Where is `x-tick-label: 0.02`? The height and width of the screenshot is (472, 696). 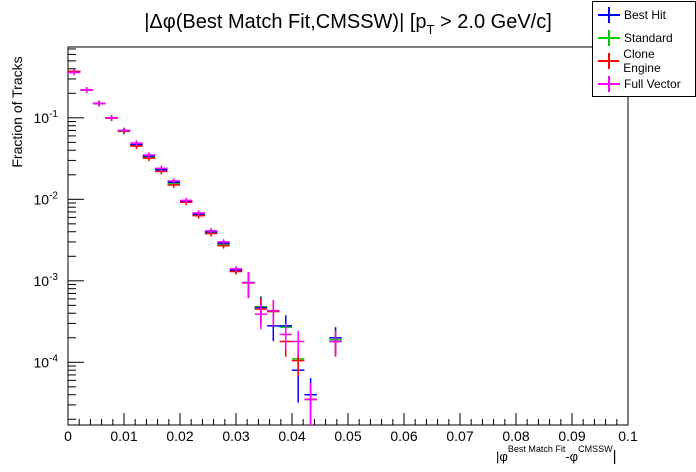 x-tick-label: 0.02 is located at coordinates (179, 436).